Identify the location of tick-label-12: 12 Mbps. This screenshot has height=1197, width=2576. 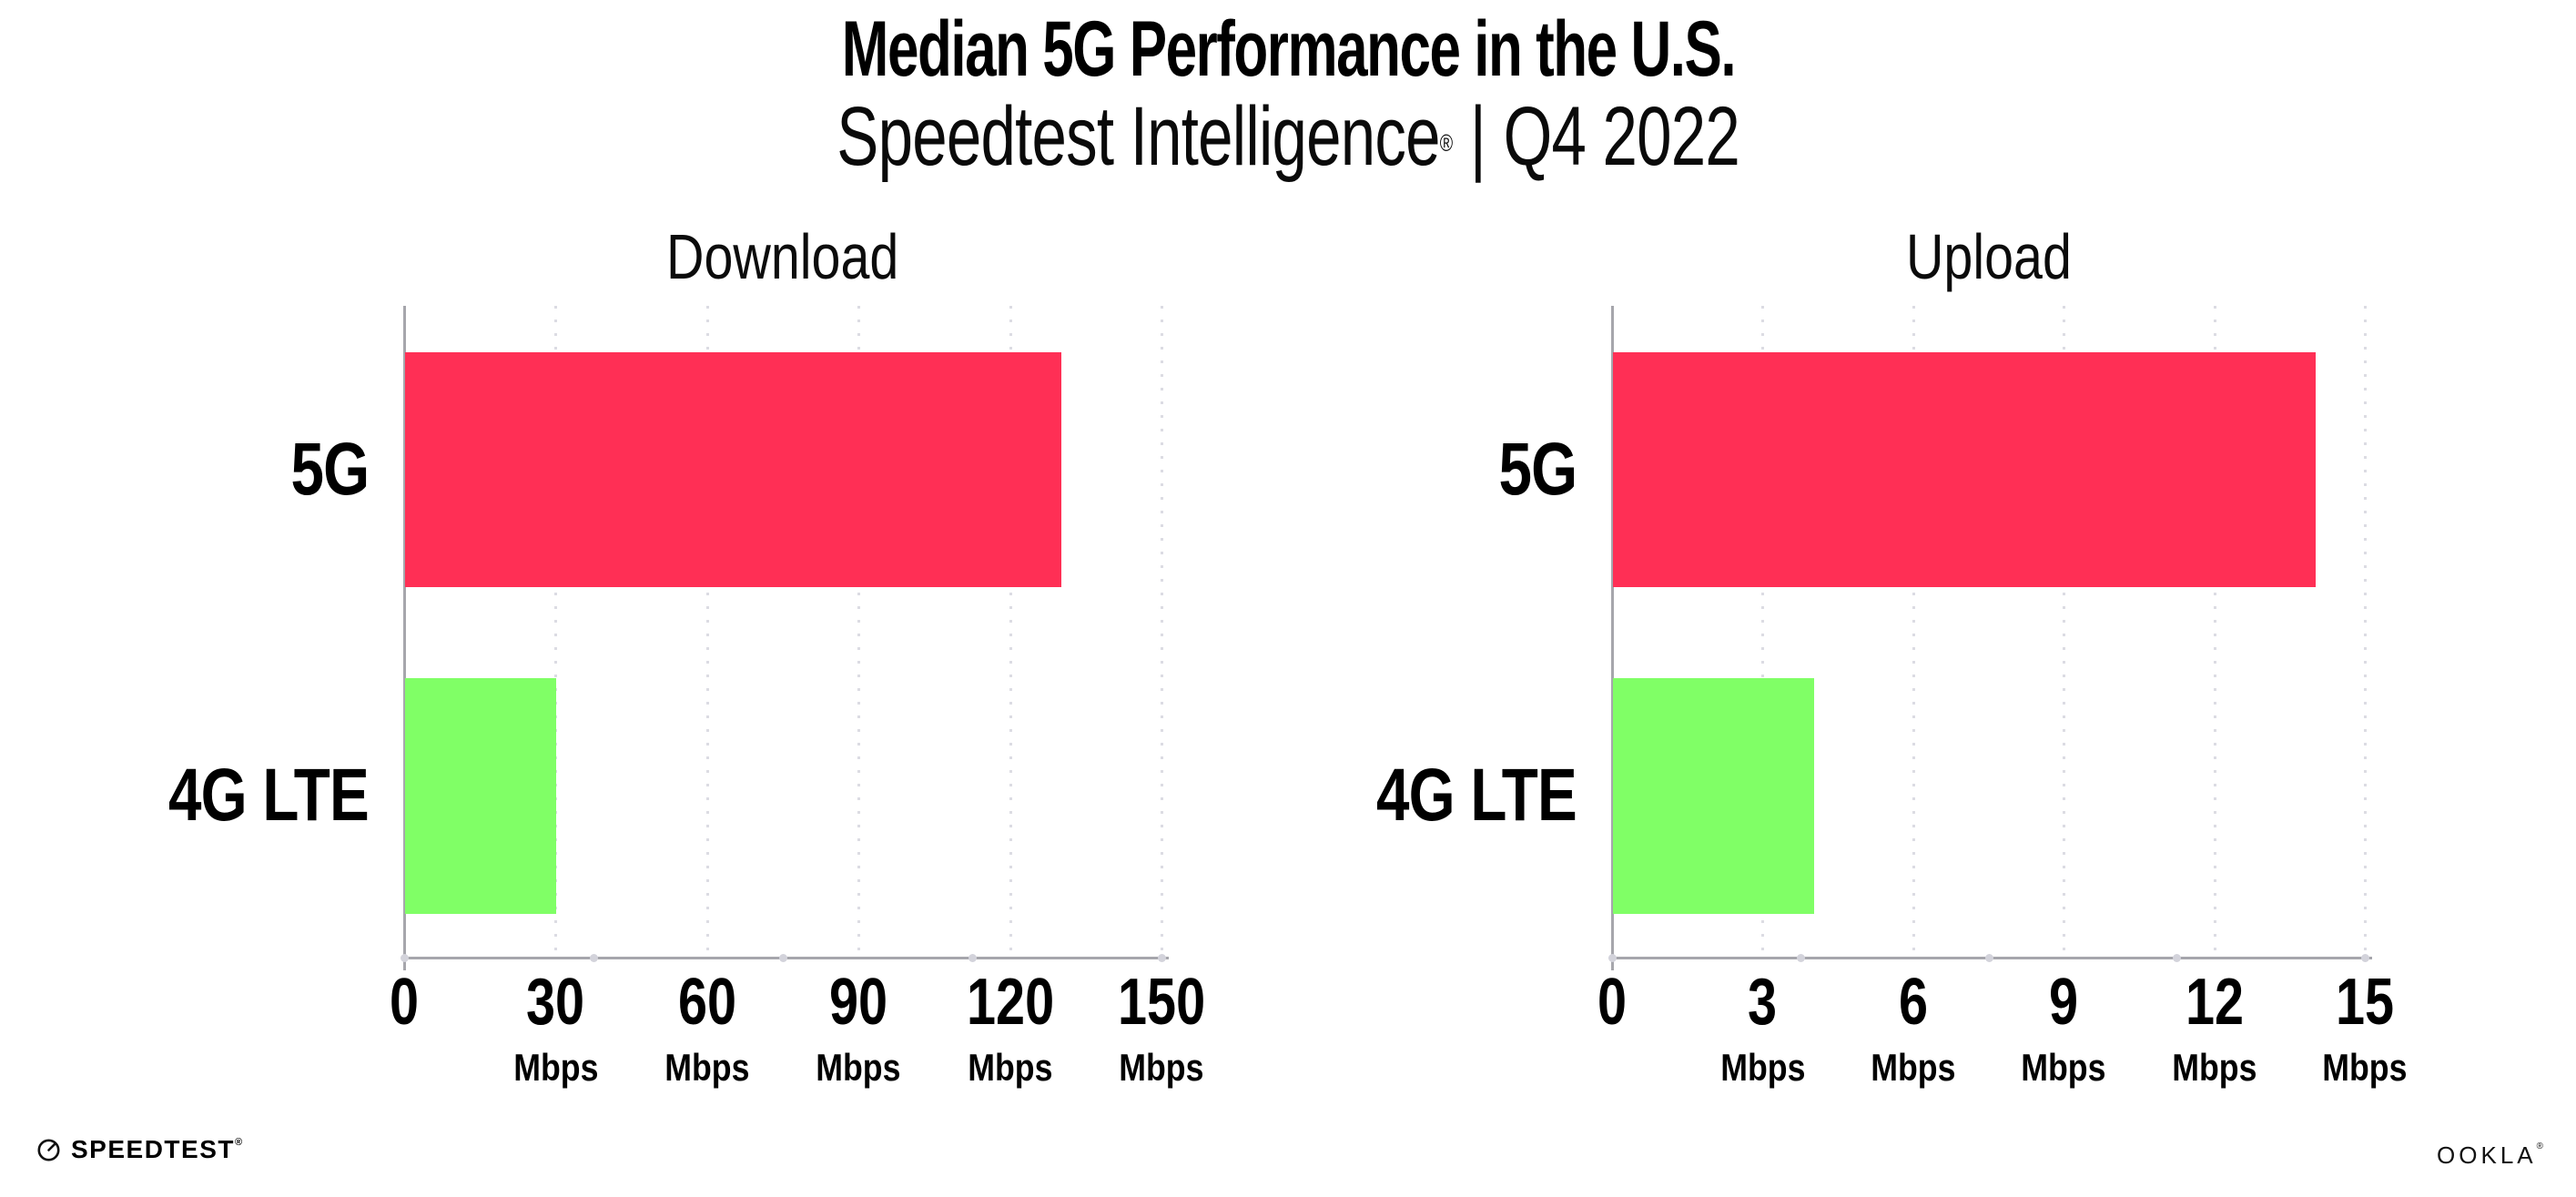
(2215, 1029).